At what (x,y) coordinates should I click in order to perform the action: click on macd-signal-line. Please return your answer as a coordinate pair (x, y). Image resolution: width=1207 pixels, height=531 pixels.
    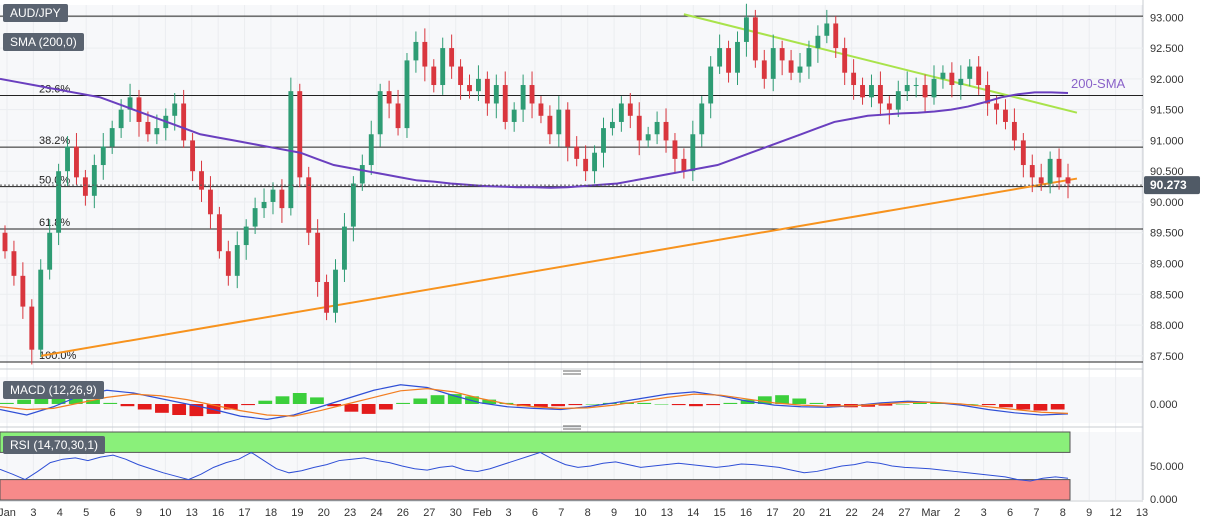
    Looking at the image, I should click on (534, 402).